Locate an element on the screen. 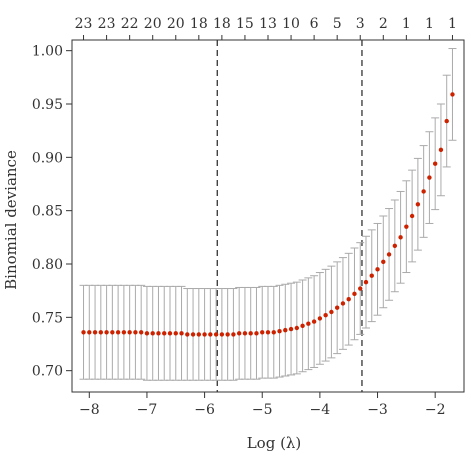  y-axis-title: Binomial deviance is located at coordinates (11, 220).